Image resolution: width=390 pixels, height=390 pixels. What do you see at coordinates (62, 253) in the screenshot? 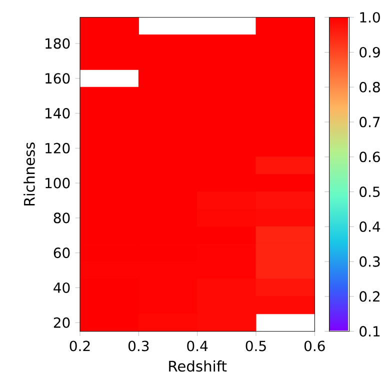
I see `y-tick-label: 60` at bounding box center [62, 253].